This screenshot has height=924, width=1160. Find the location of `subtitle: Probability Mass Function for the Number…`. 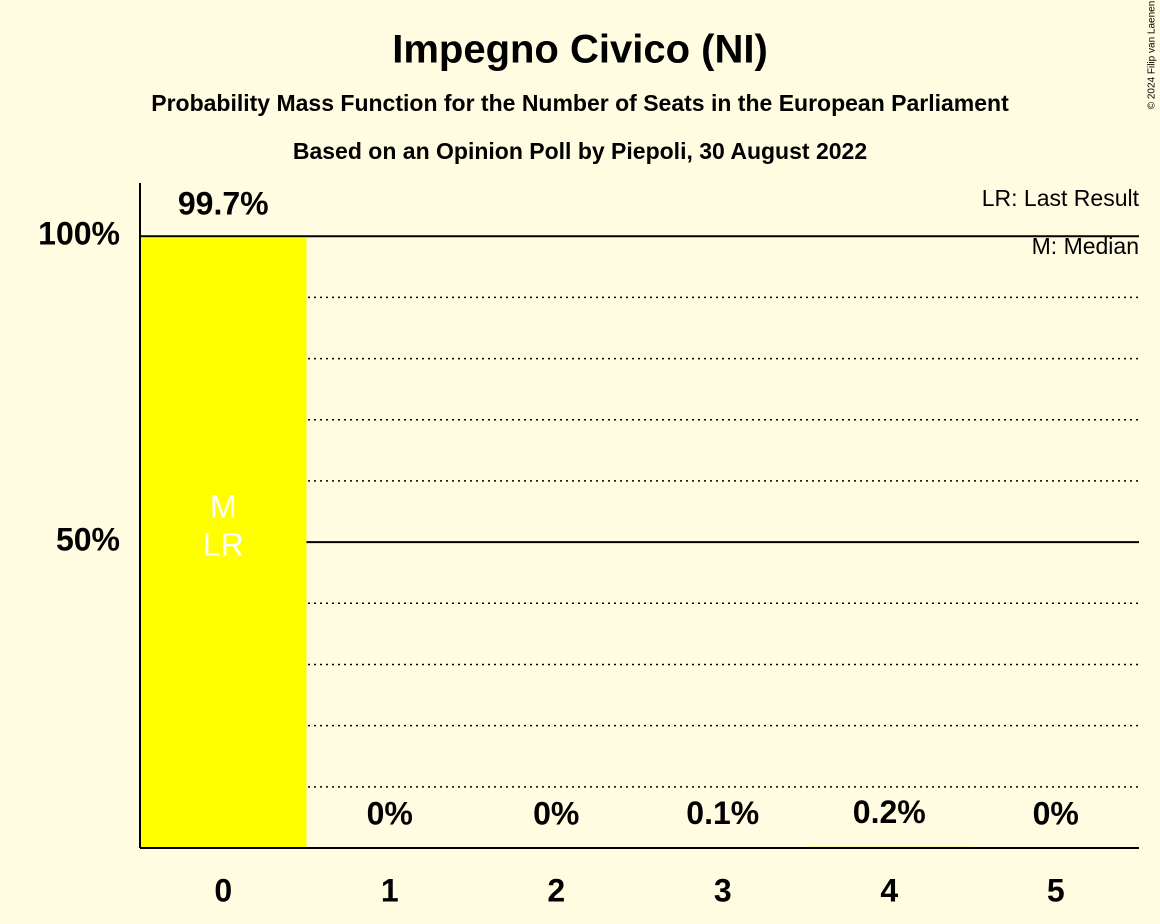

subtitle: Probability Mass Function for the Number… is located at coordinates (580, 103).